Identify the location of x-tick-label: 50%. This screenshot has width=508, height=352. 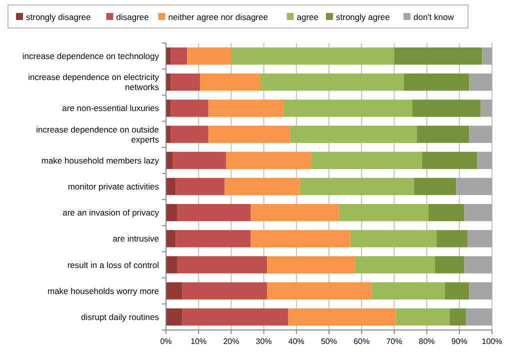
(329, 341).